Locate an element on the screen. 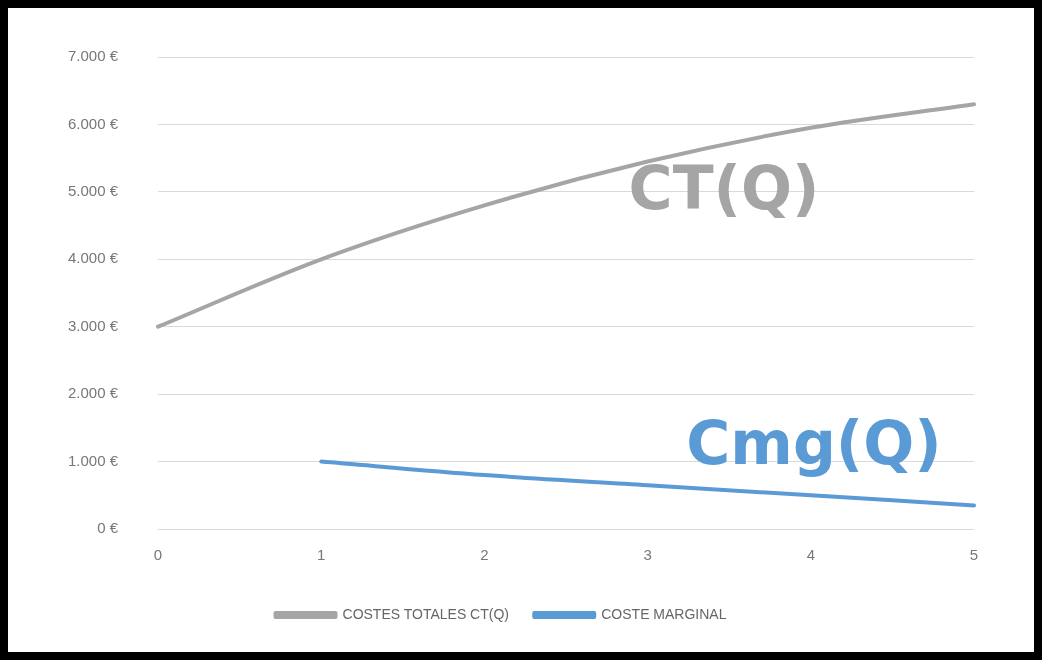 Image resolution: width=1042 pixels, height=660 pixels. y-tick-label: 6.000 € is located at coordinates (93, 123).